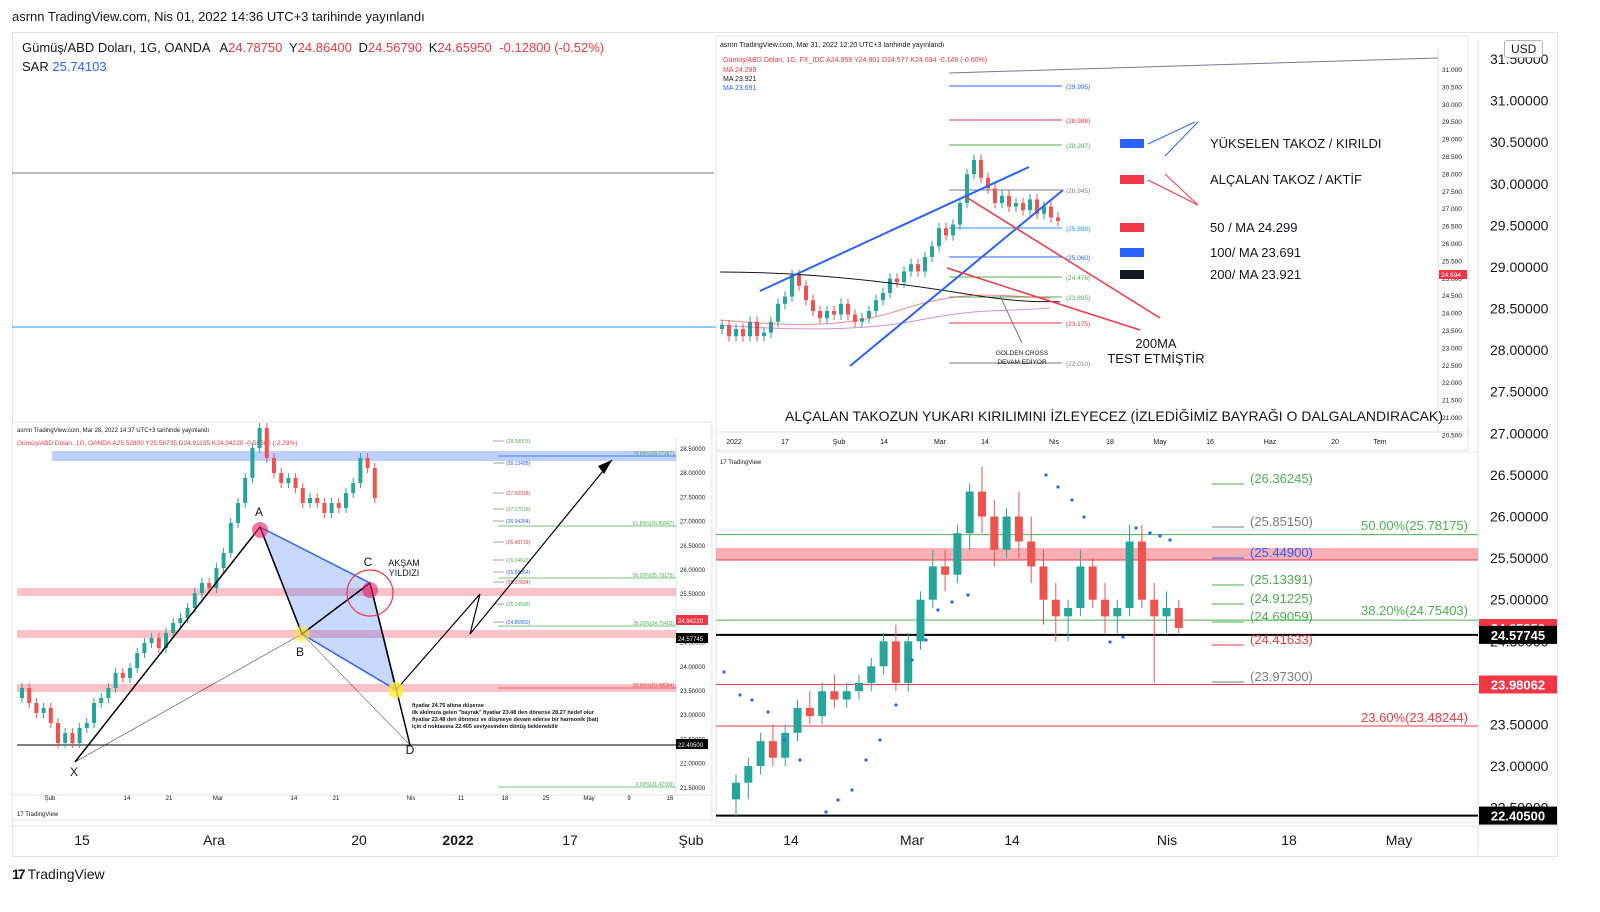 This screenshot has height=912, width=1600. Describe the element at coordinates (518, 583) in the screenshot. I see `inset-bl-fib-mid-label: (25.37834)` at that location.